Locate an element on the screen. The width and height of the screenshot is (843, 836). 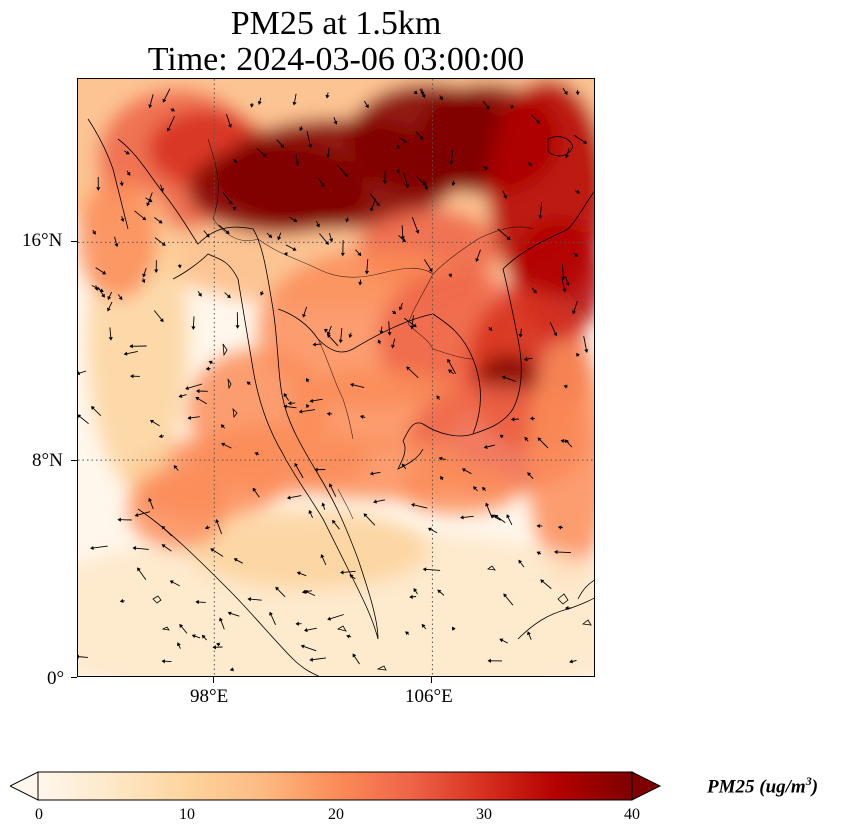
chart-title-line1: PM25 at 1.5km is located at coordinates (336, 23).